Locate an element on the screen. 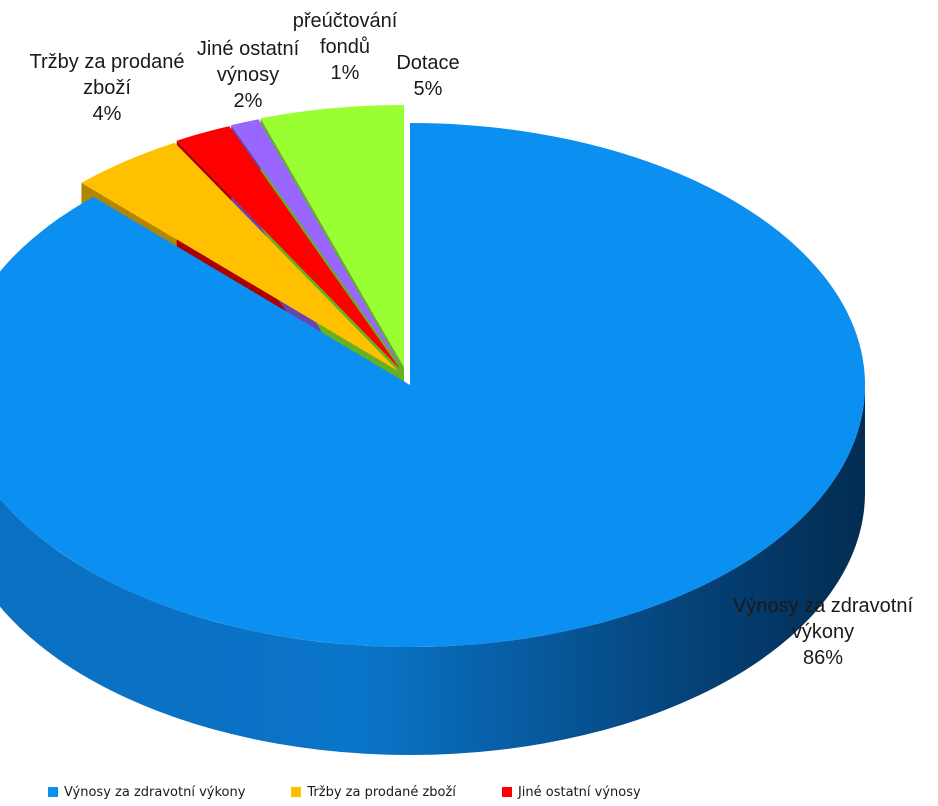  slice-label-name: přeúčtování is located at coordinates (345, 21).